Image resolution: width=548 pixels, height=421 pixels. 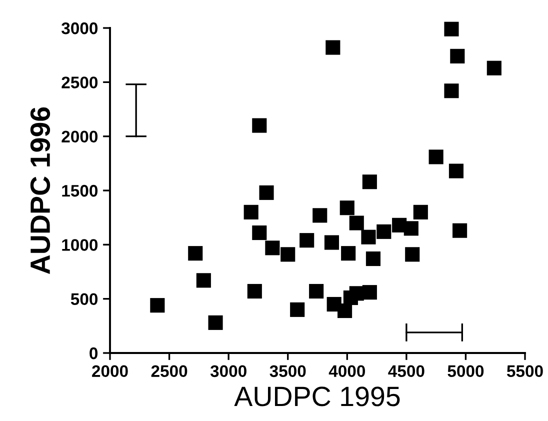 What do you see at coordinates (228, 371) in the screenshot?
I see `x-tick-label: 3000` at bounding box center [228, 371].